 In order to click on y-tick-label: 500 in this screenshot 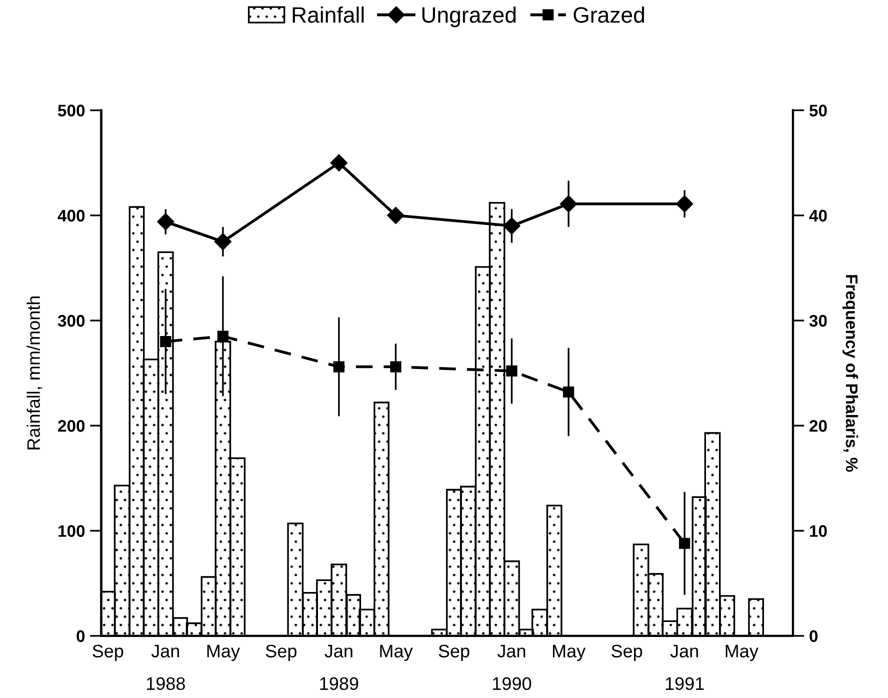, I will do `click(71, 110)`.